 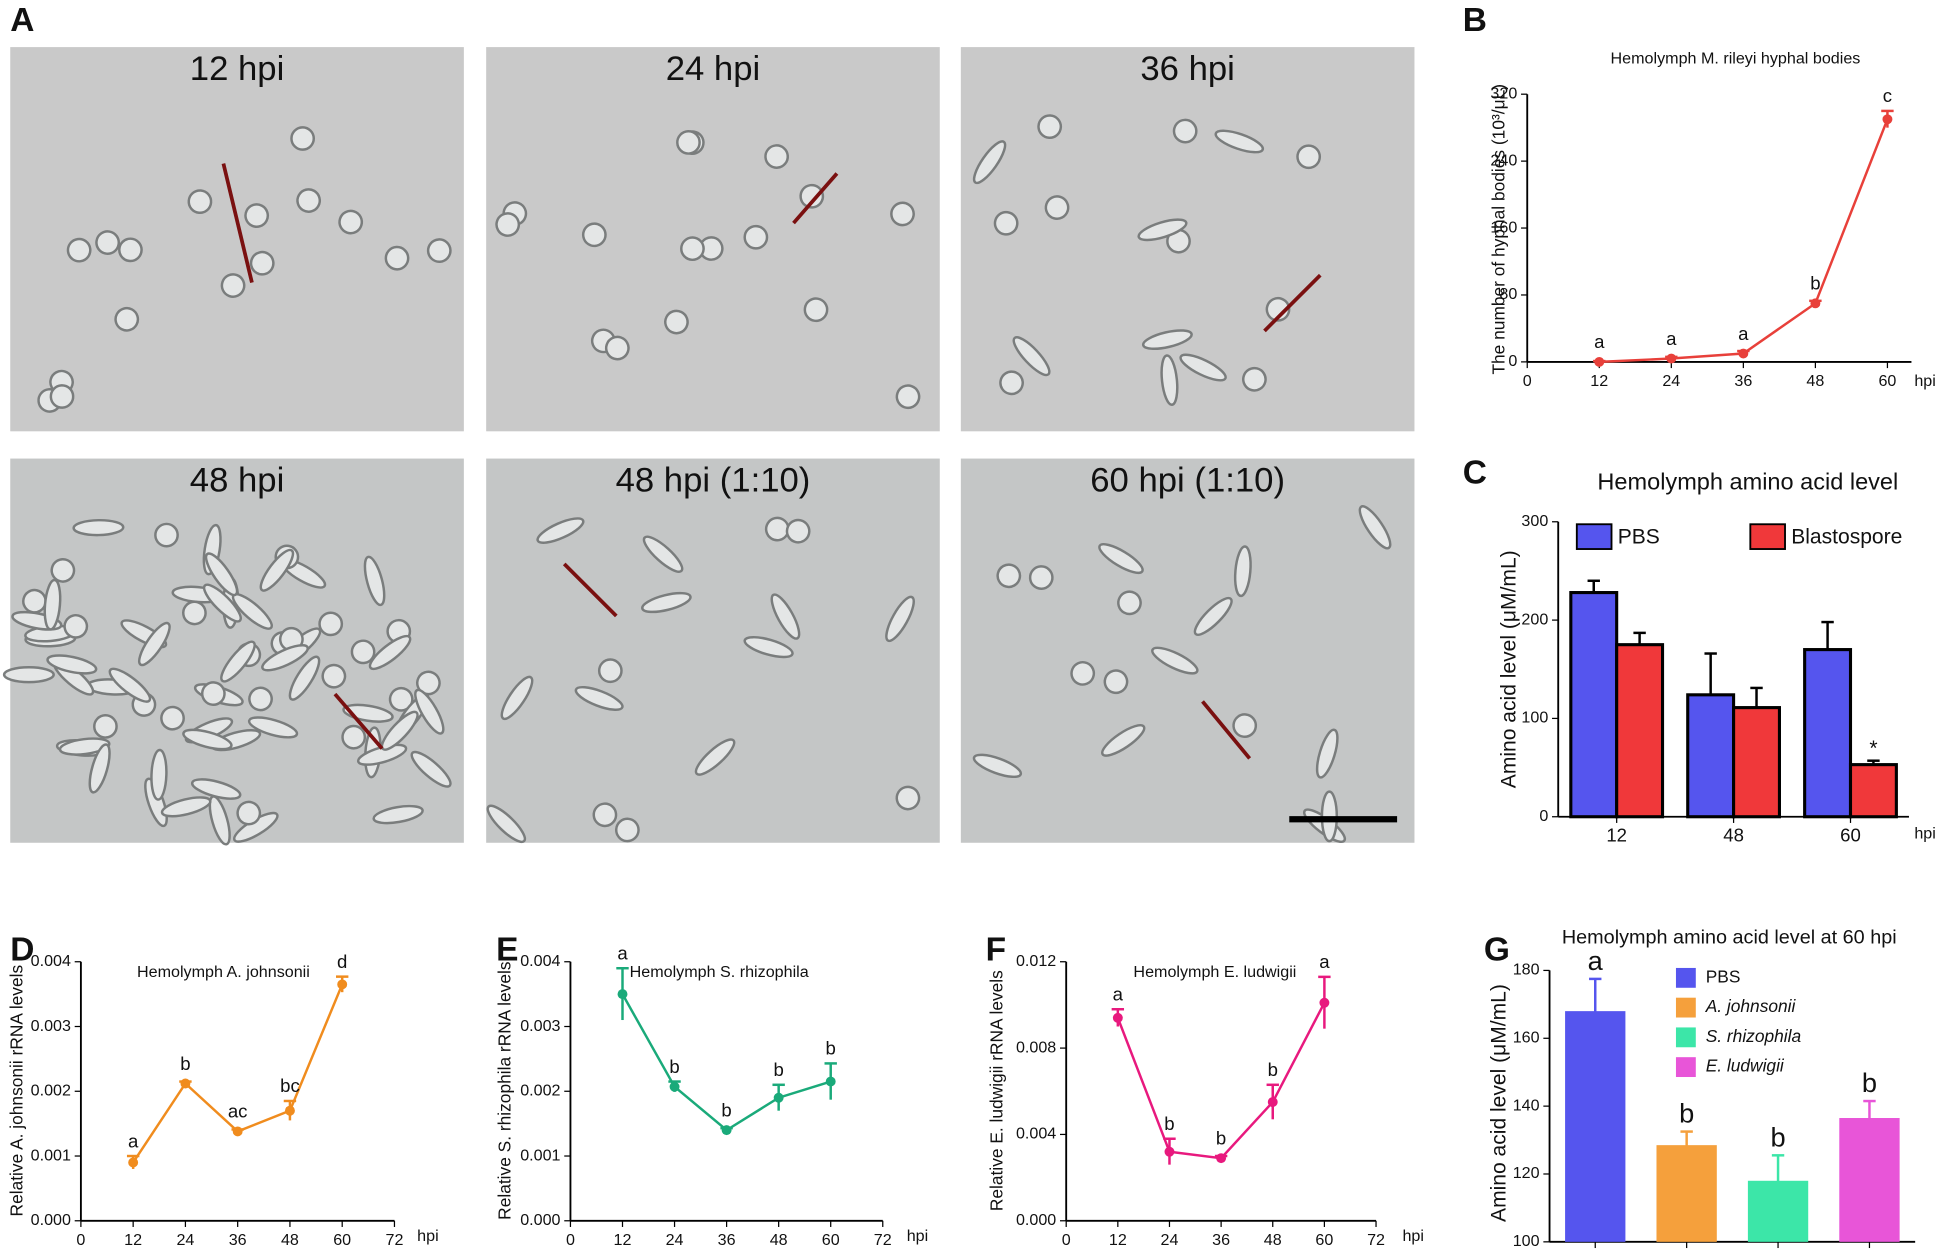 What do you see at coordinates (713, 69) in the screenshot?
I see `micrograph-label: 24 hpi` at bounding box center [713, 69].